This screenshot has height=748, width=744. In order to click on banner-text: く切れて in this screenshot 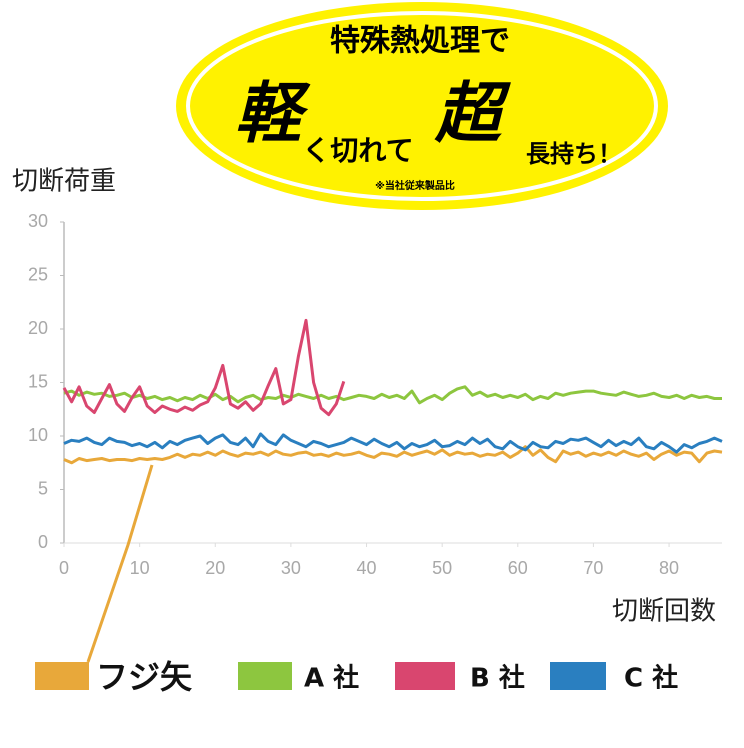, I will do `click(357, 150)`.